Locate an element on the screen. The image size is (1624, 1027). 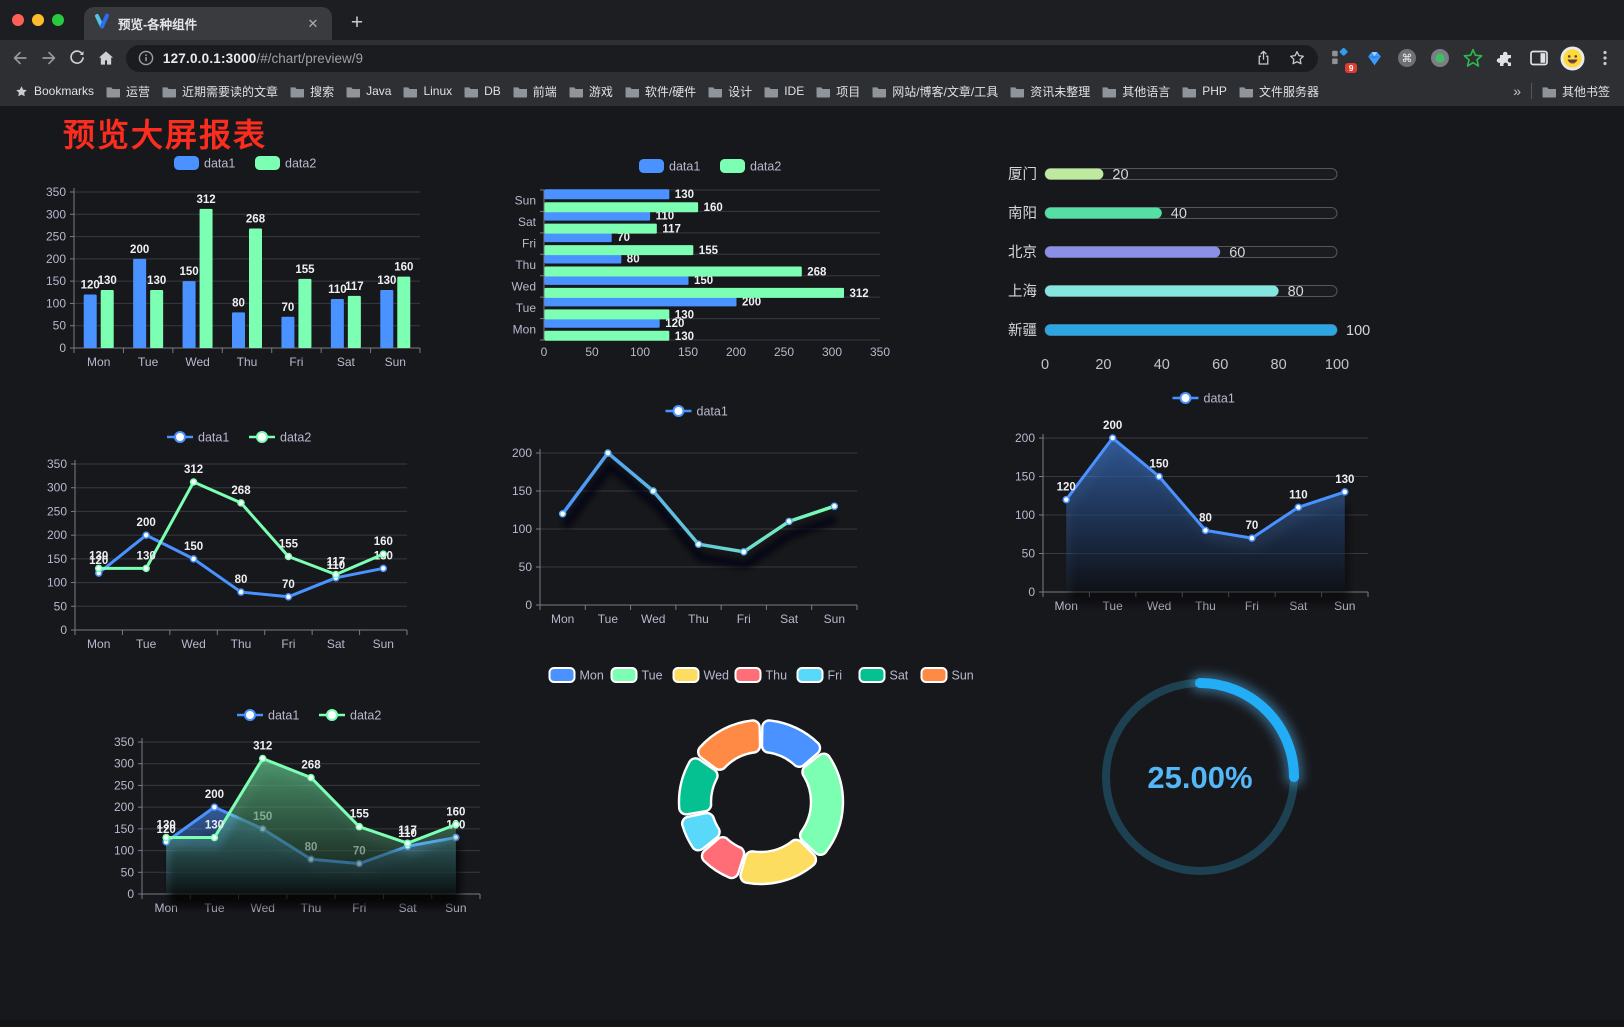
minimize-window-button is located at coordinates (38, 20).